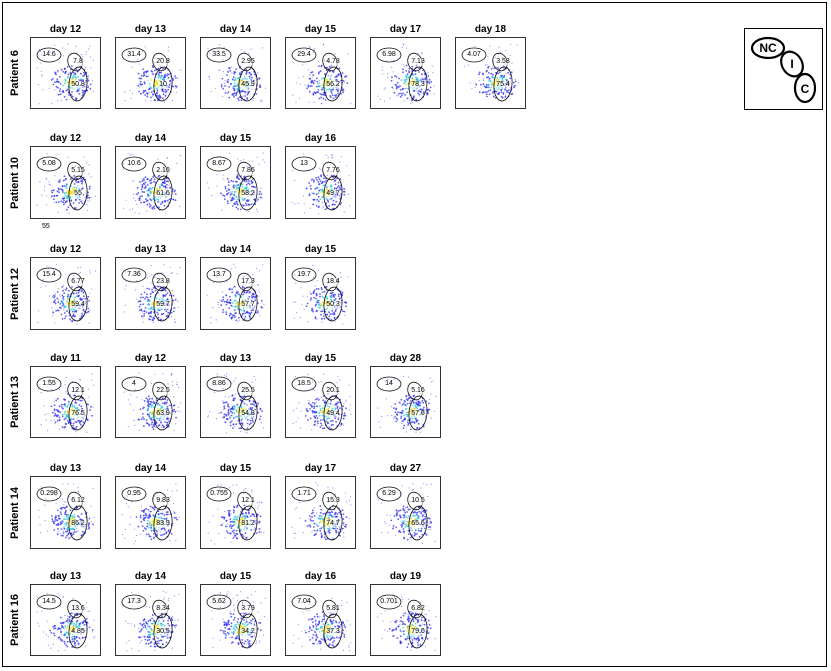 The height and width of the screenshot is (671, 831). Describe the element at coordinates (320, 506) in the screenshot. I see `flow-panel: day 17 1.71 15.3 74.7` at that location.